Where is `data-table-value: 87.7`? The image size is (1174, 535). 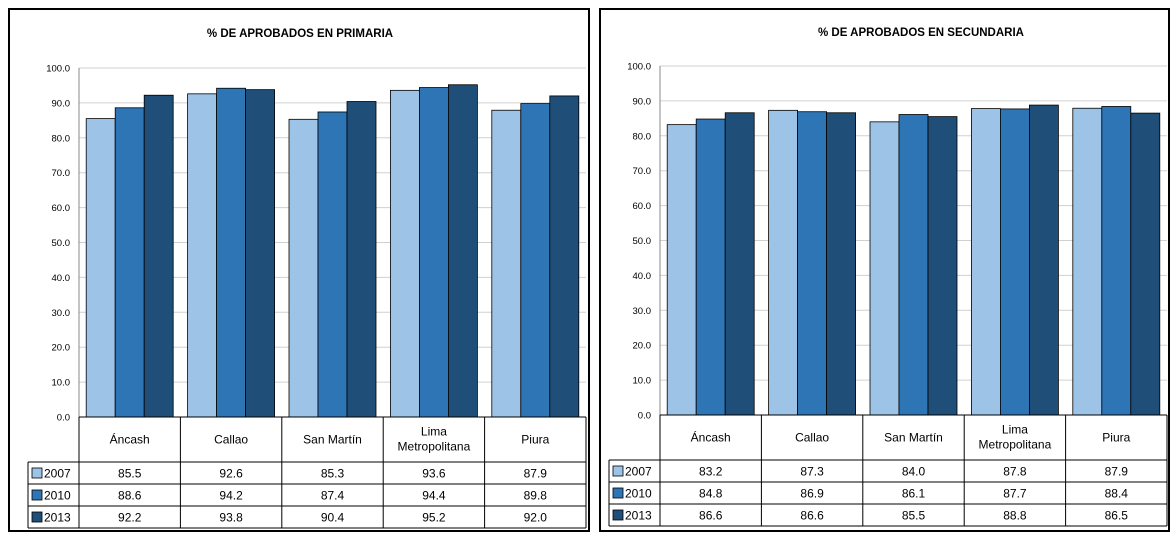
data-table-value: 87.7 is located at coordinates (1015, 494).